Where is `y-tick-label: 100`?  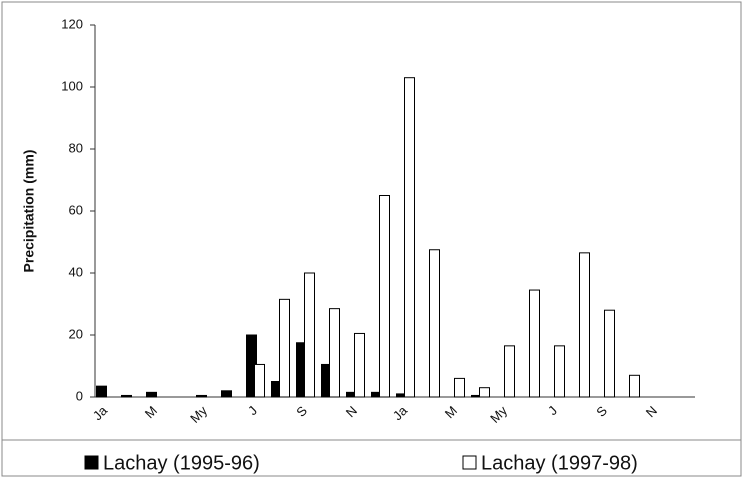
y-tick-label: 100 is located at coordinates (72, 85).